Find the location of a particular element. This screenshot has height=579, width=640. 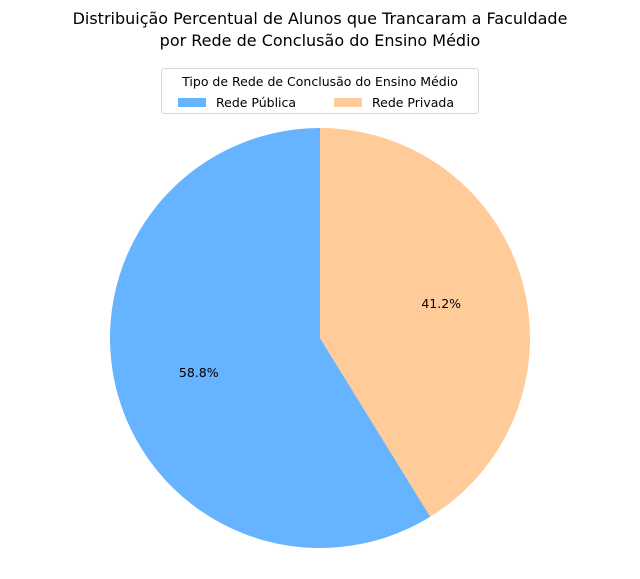

legend-label-rede-privada: Rede Privada is located at coordinates (413, 102).